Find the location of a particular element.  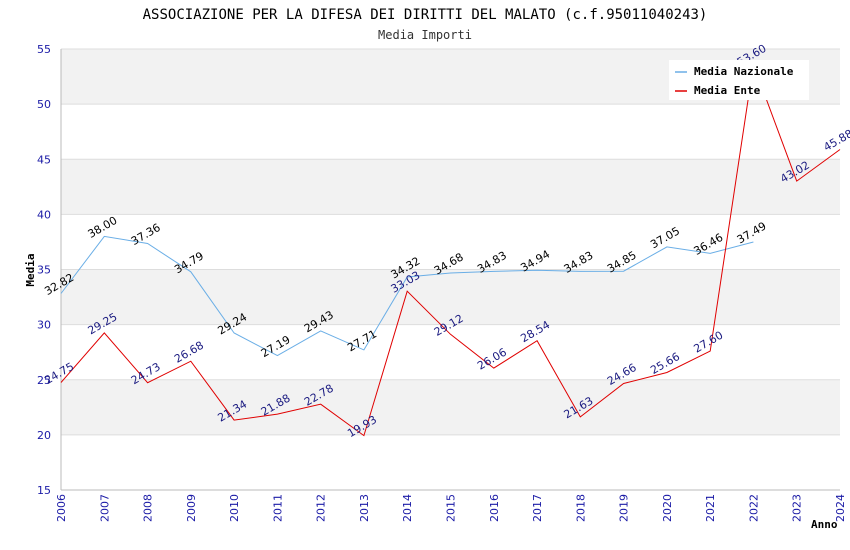

x-tick-label: 2018 is located at coordinates (580, 508).